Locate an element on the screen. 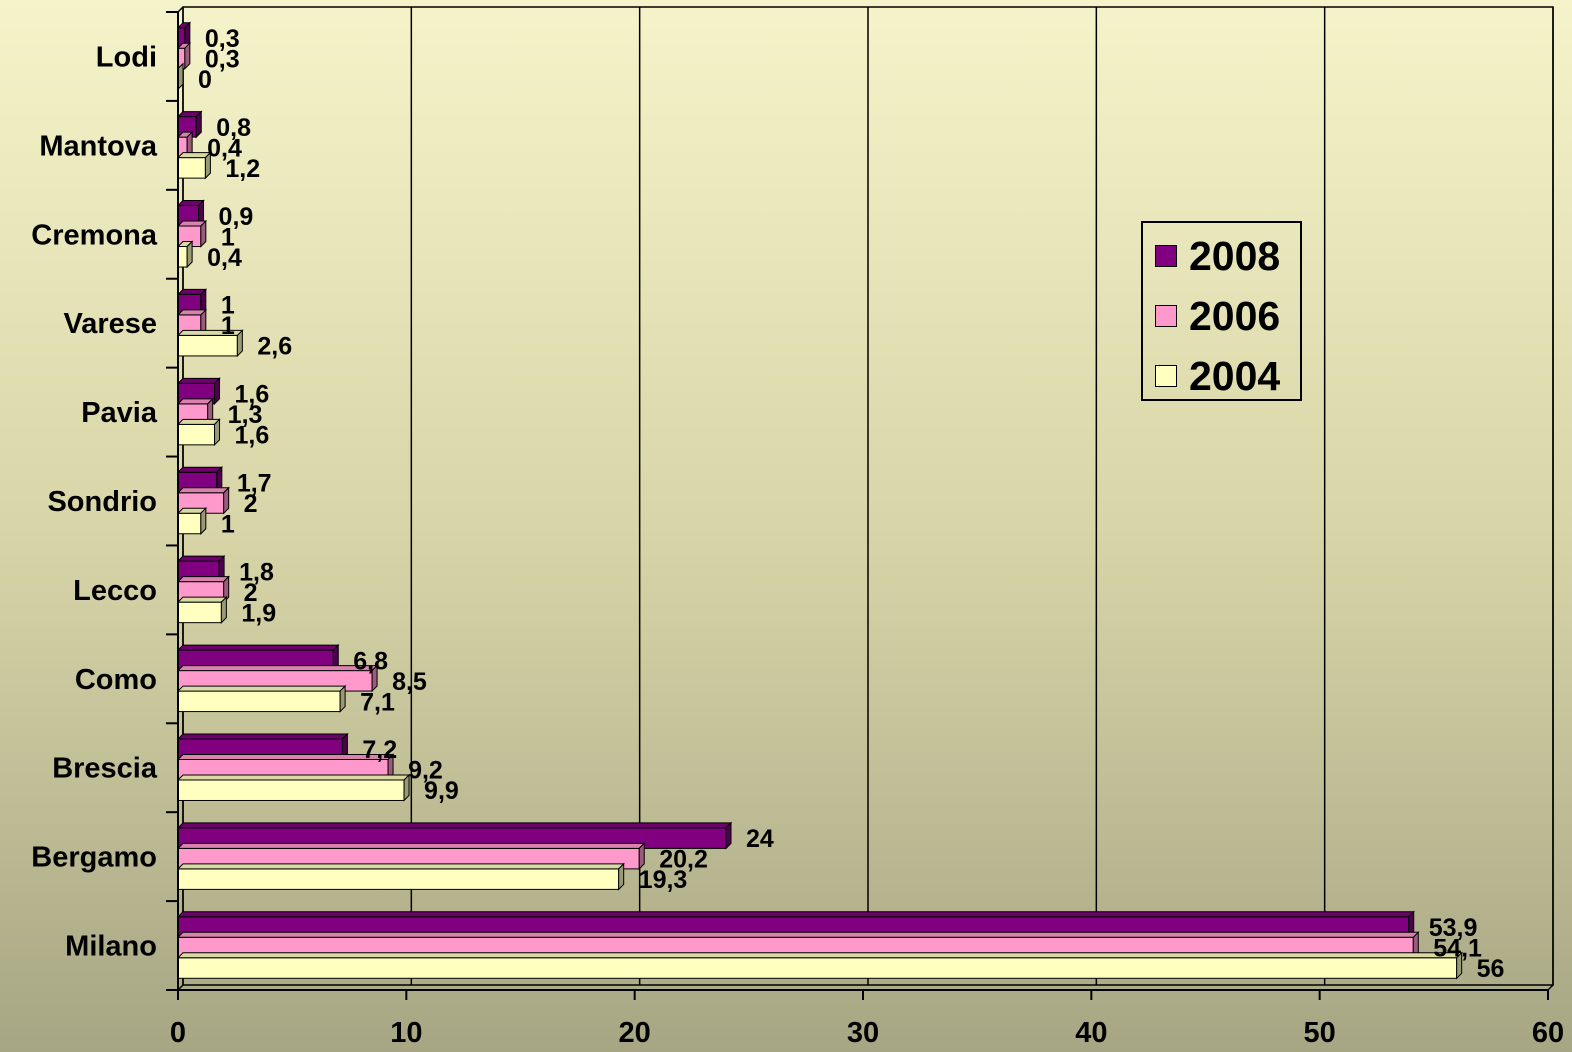  data-label: 1,6 is located at coordinates (252, 436).